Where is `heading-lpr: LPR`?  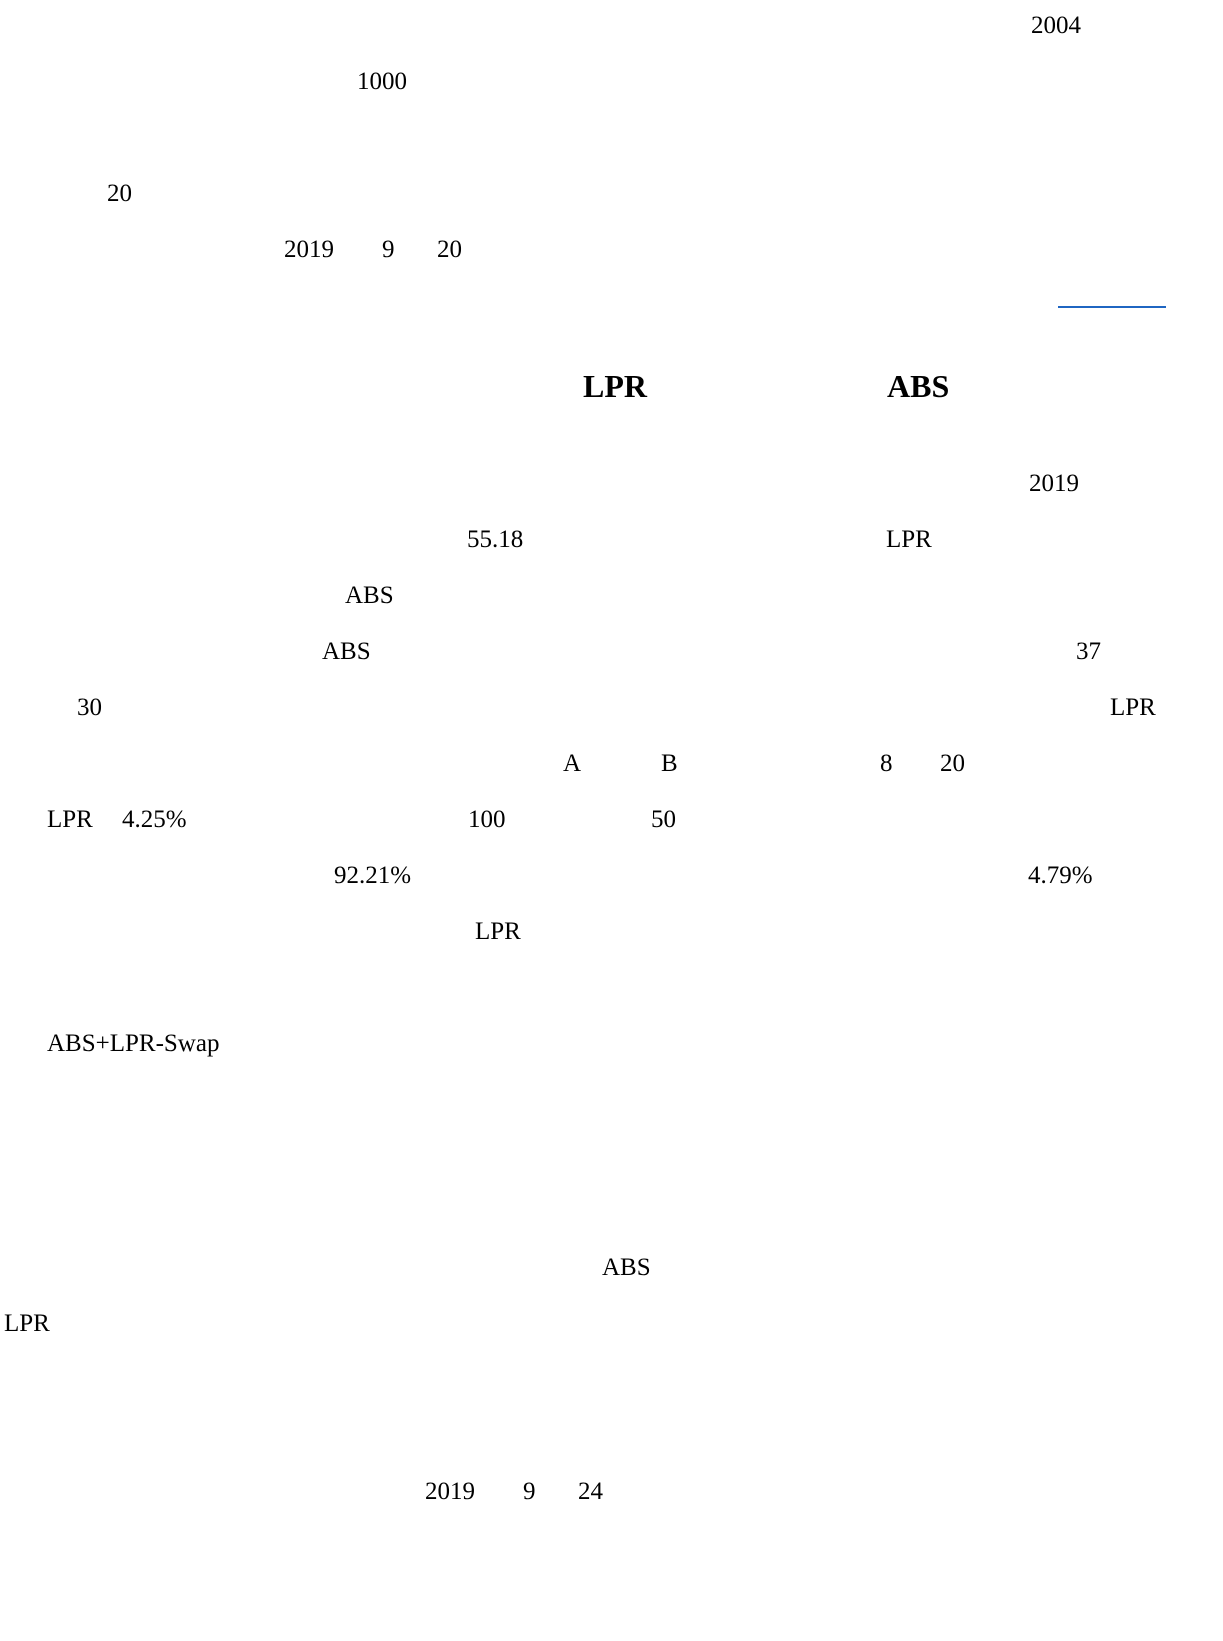 heading-lpr: LPR is located at coordinates (615, 386).